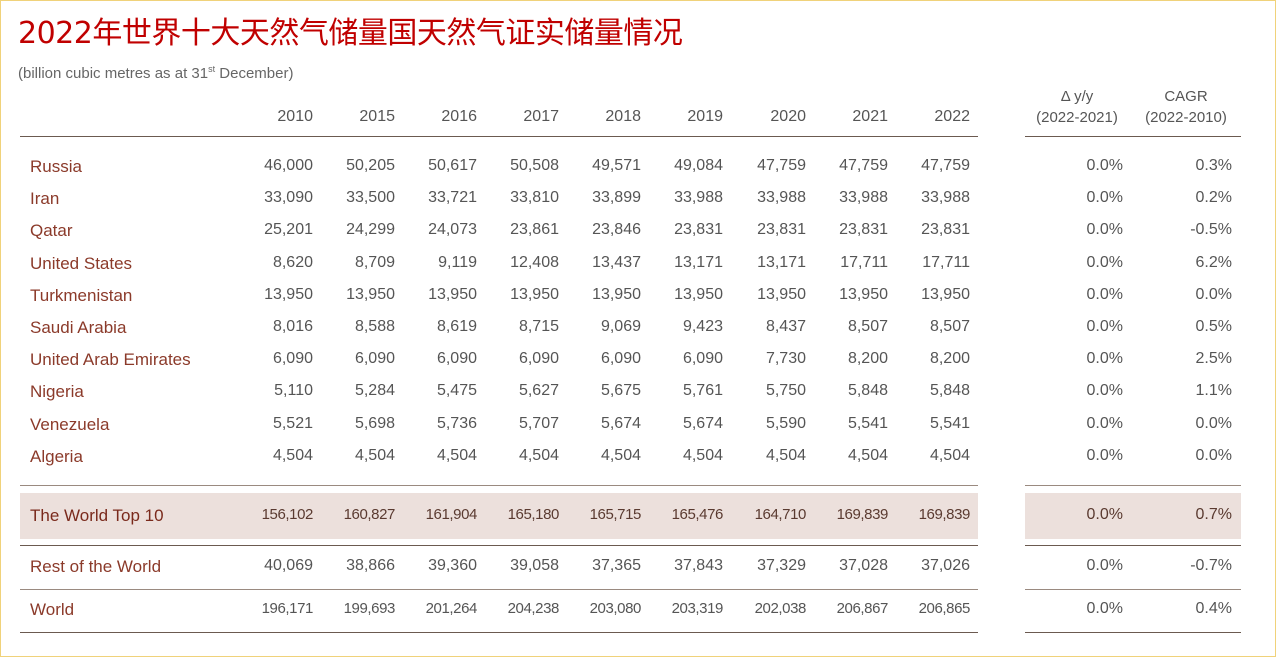 This screenshot has height=659, width=1278. I want to click on cagr-cell: 0.0%, so click(1213, 423).